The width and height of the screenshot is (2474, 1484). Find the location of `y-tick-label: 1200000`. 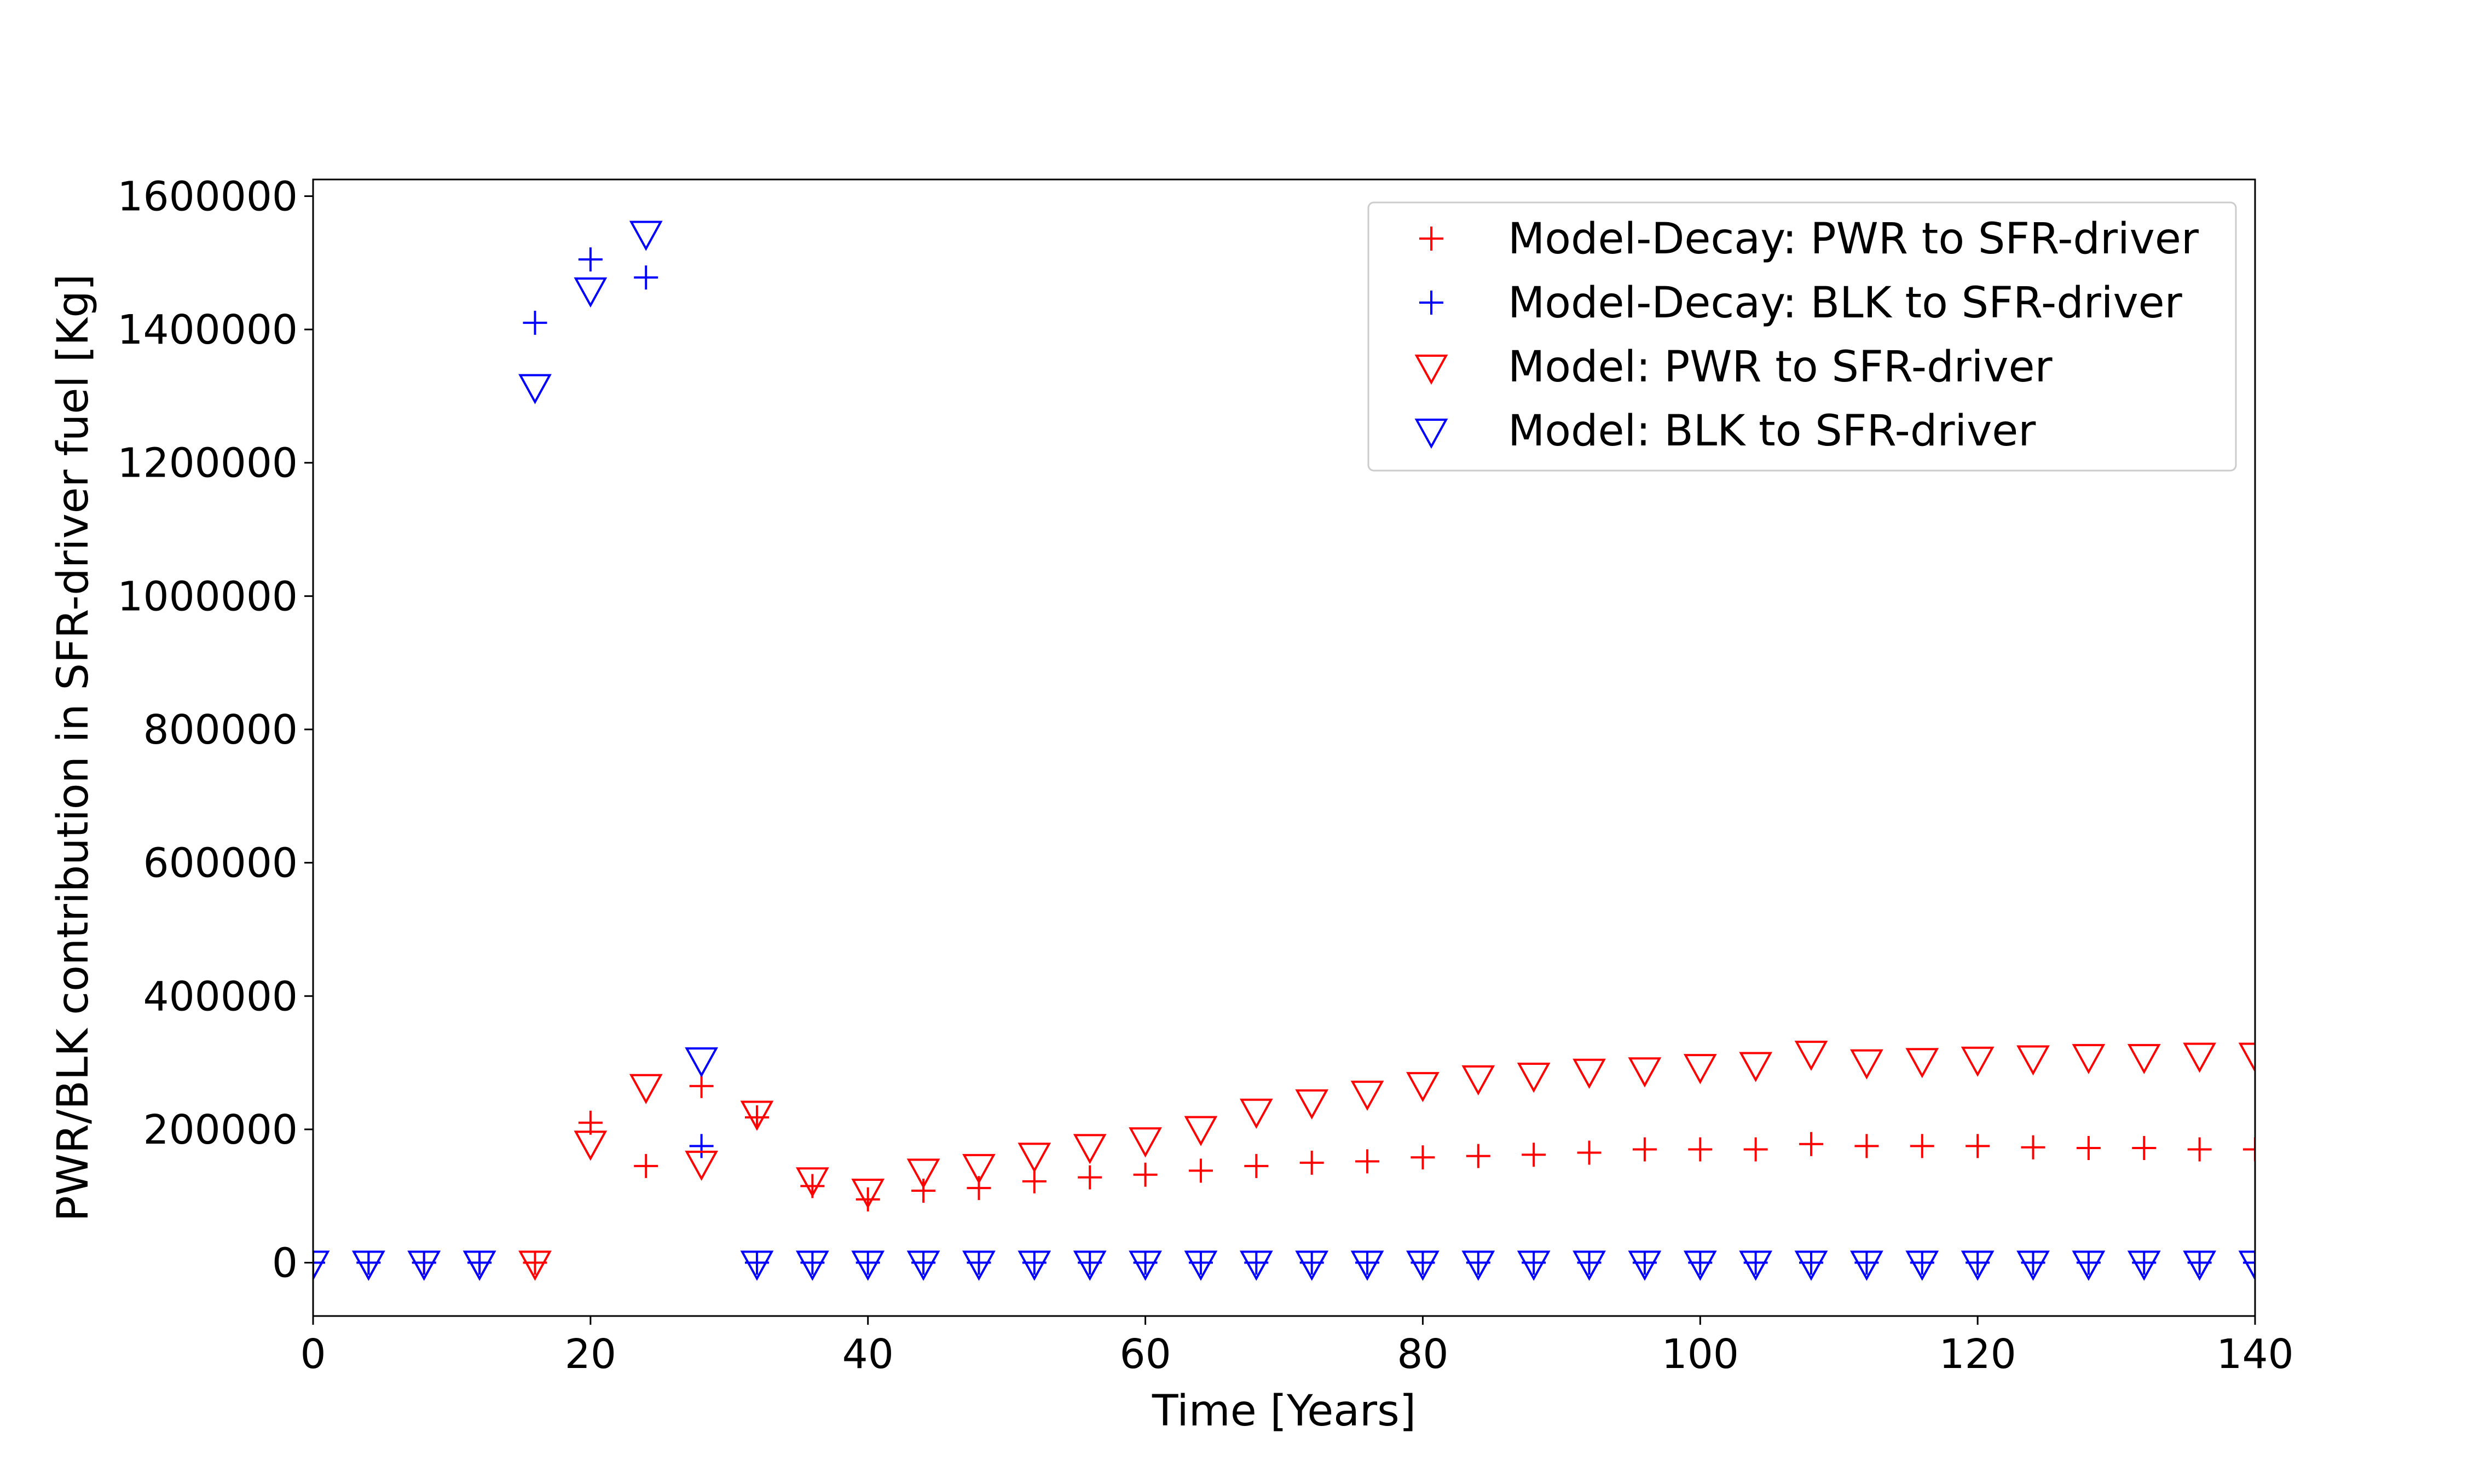

y-tick-label: 1200000 is located at coordinates (208, 463).